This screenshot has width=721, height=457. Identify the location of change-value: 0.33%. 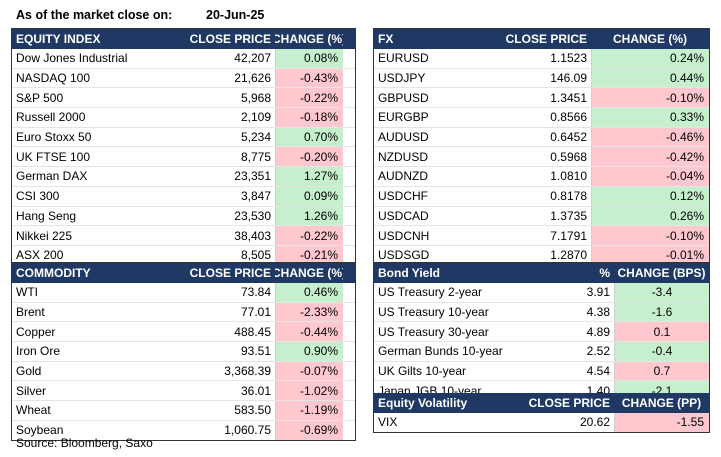
(650, 117).